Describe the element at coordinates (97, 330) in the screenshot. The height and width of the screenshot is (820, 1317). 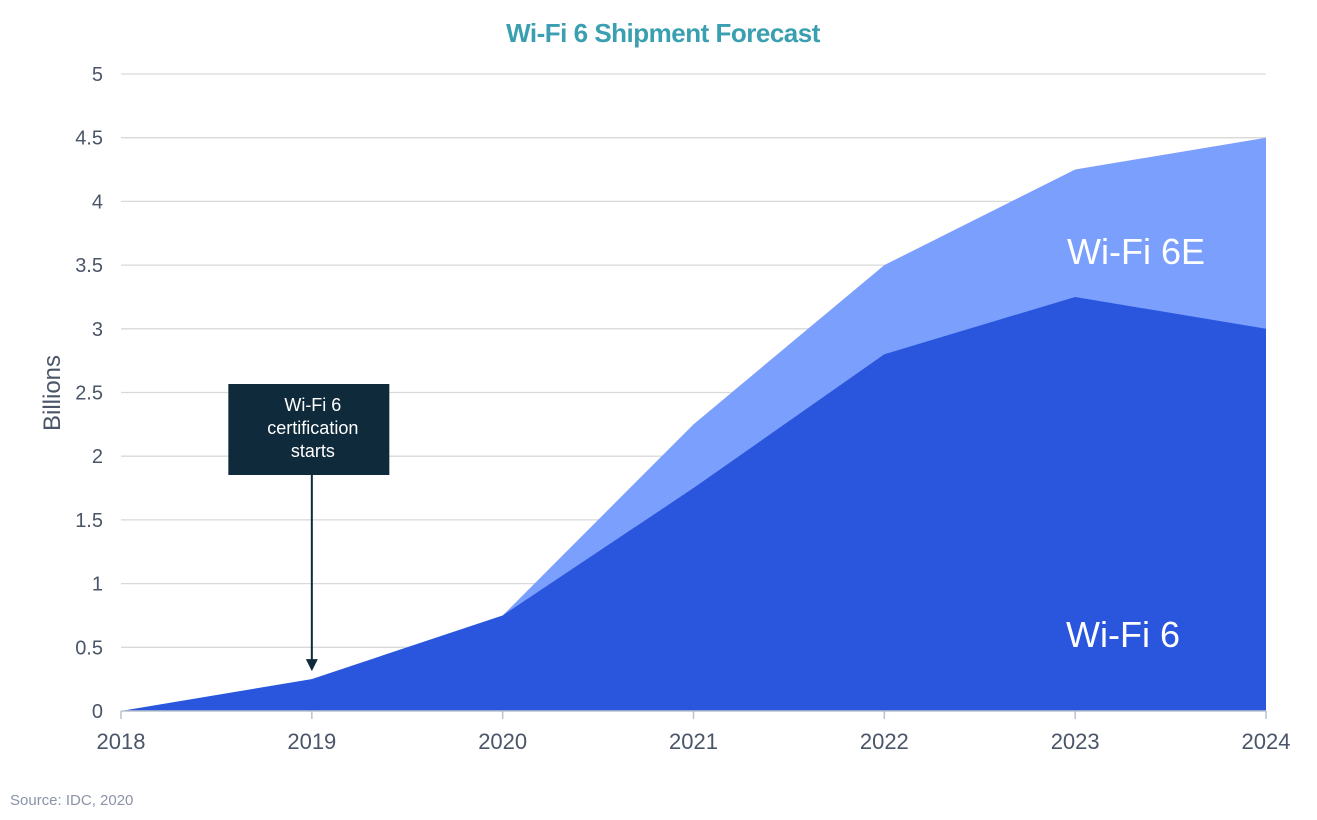
I see `y-tick-label: 3` at that location.